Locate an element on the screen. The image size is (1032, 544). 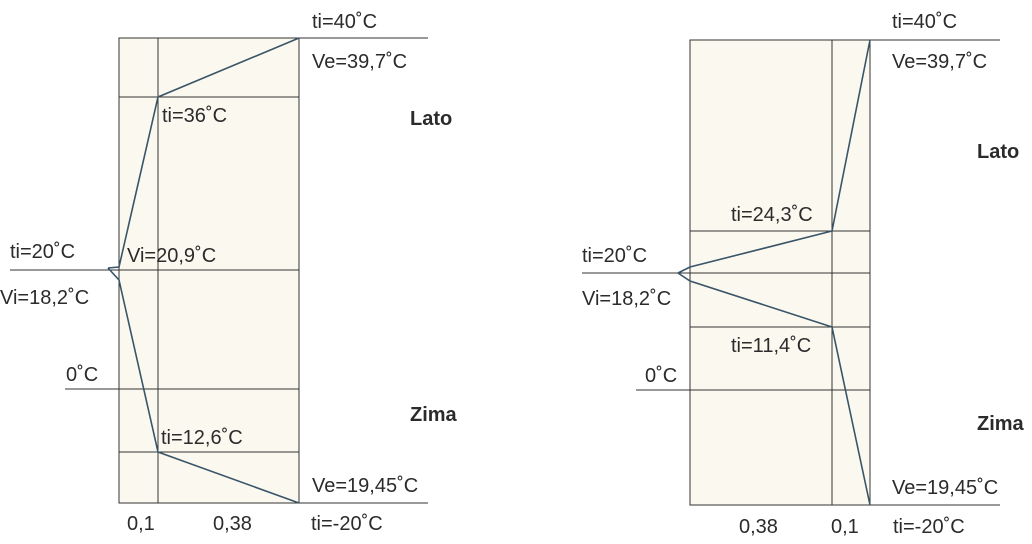
left-layer-summer-temp: ti=36˚C is located at coordinates (194, 116).